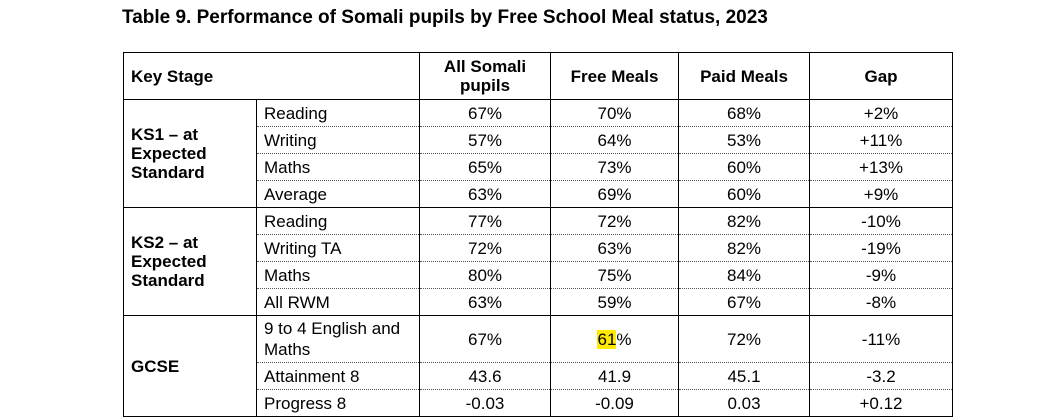  I want to click on group-label-gcse: GCSE, so click(190, 366).